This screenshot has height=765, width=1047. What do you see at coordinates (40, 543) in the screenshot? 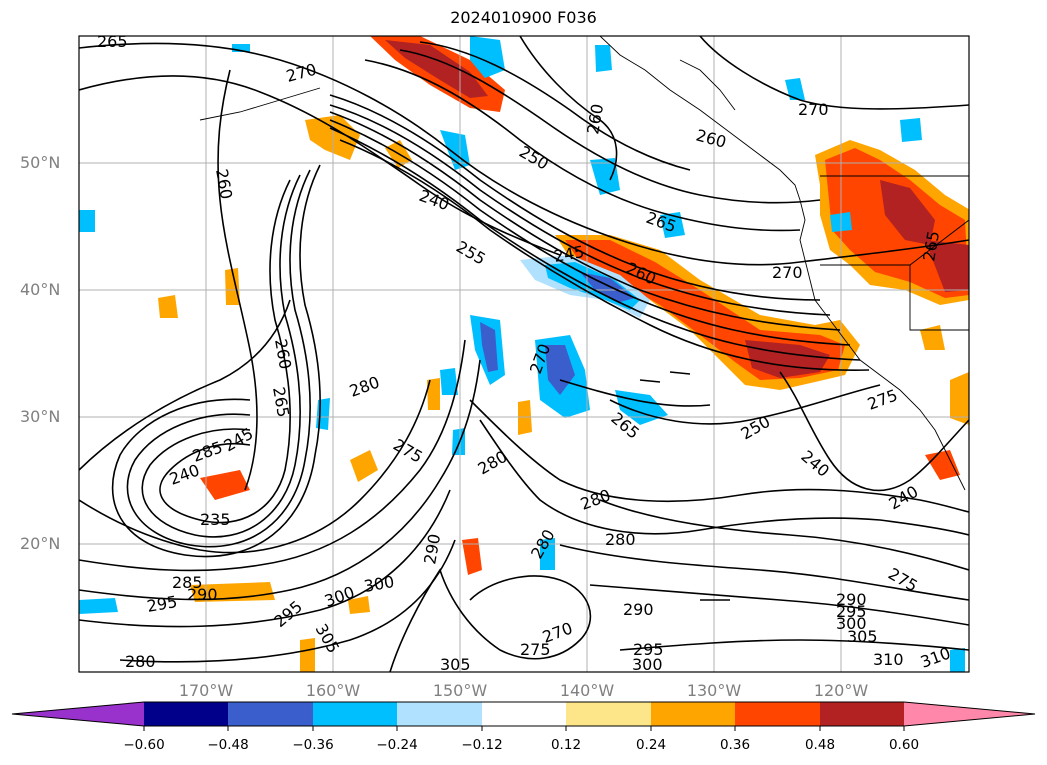
I see `lat-label: 20°N` at bounding box center [40, 543].